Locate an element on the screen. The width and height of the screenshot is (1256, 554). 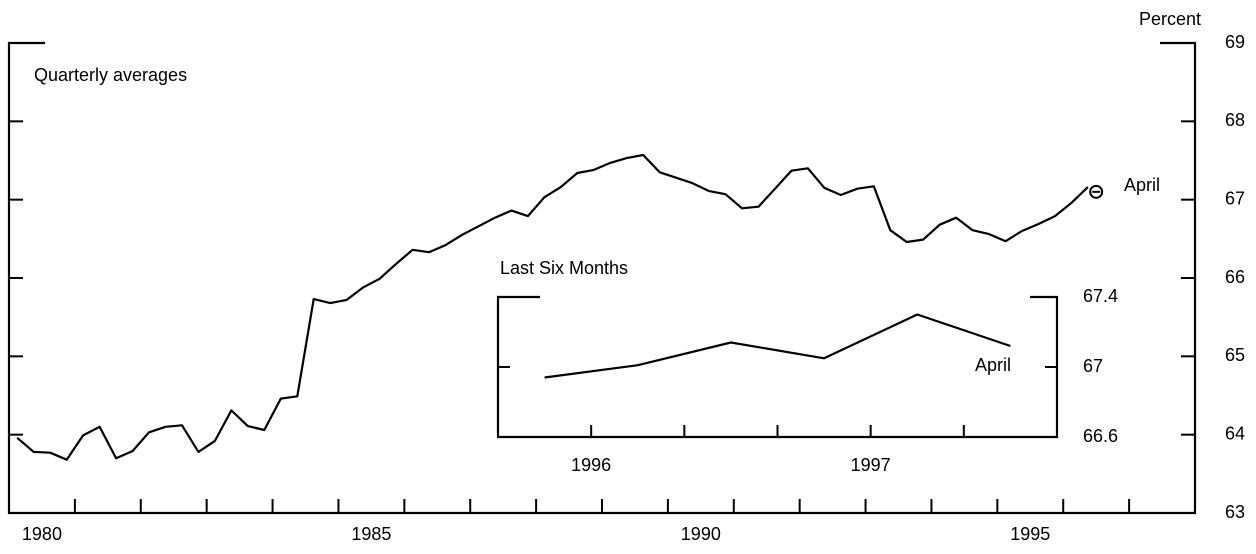
y-tick-label: 67 is located at coordinates (1235, 198).